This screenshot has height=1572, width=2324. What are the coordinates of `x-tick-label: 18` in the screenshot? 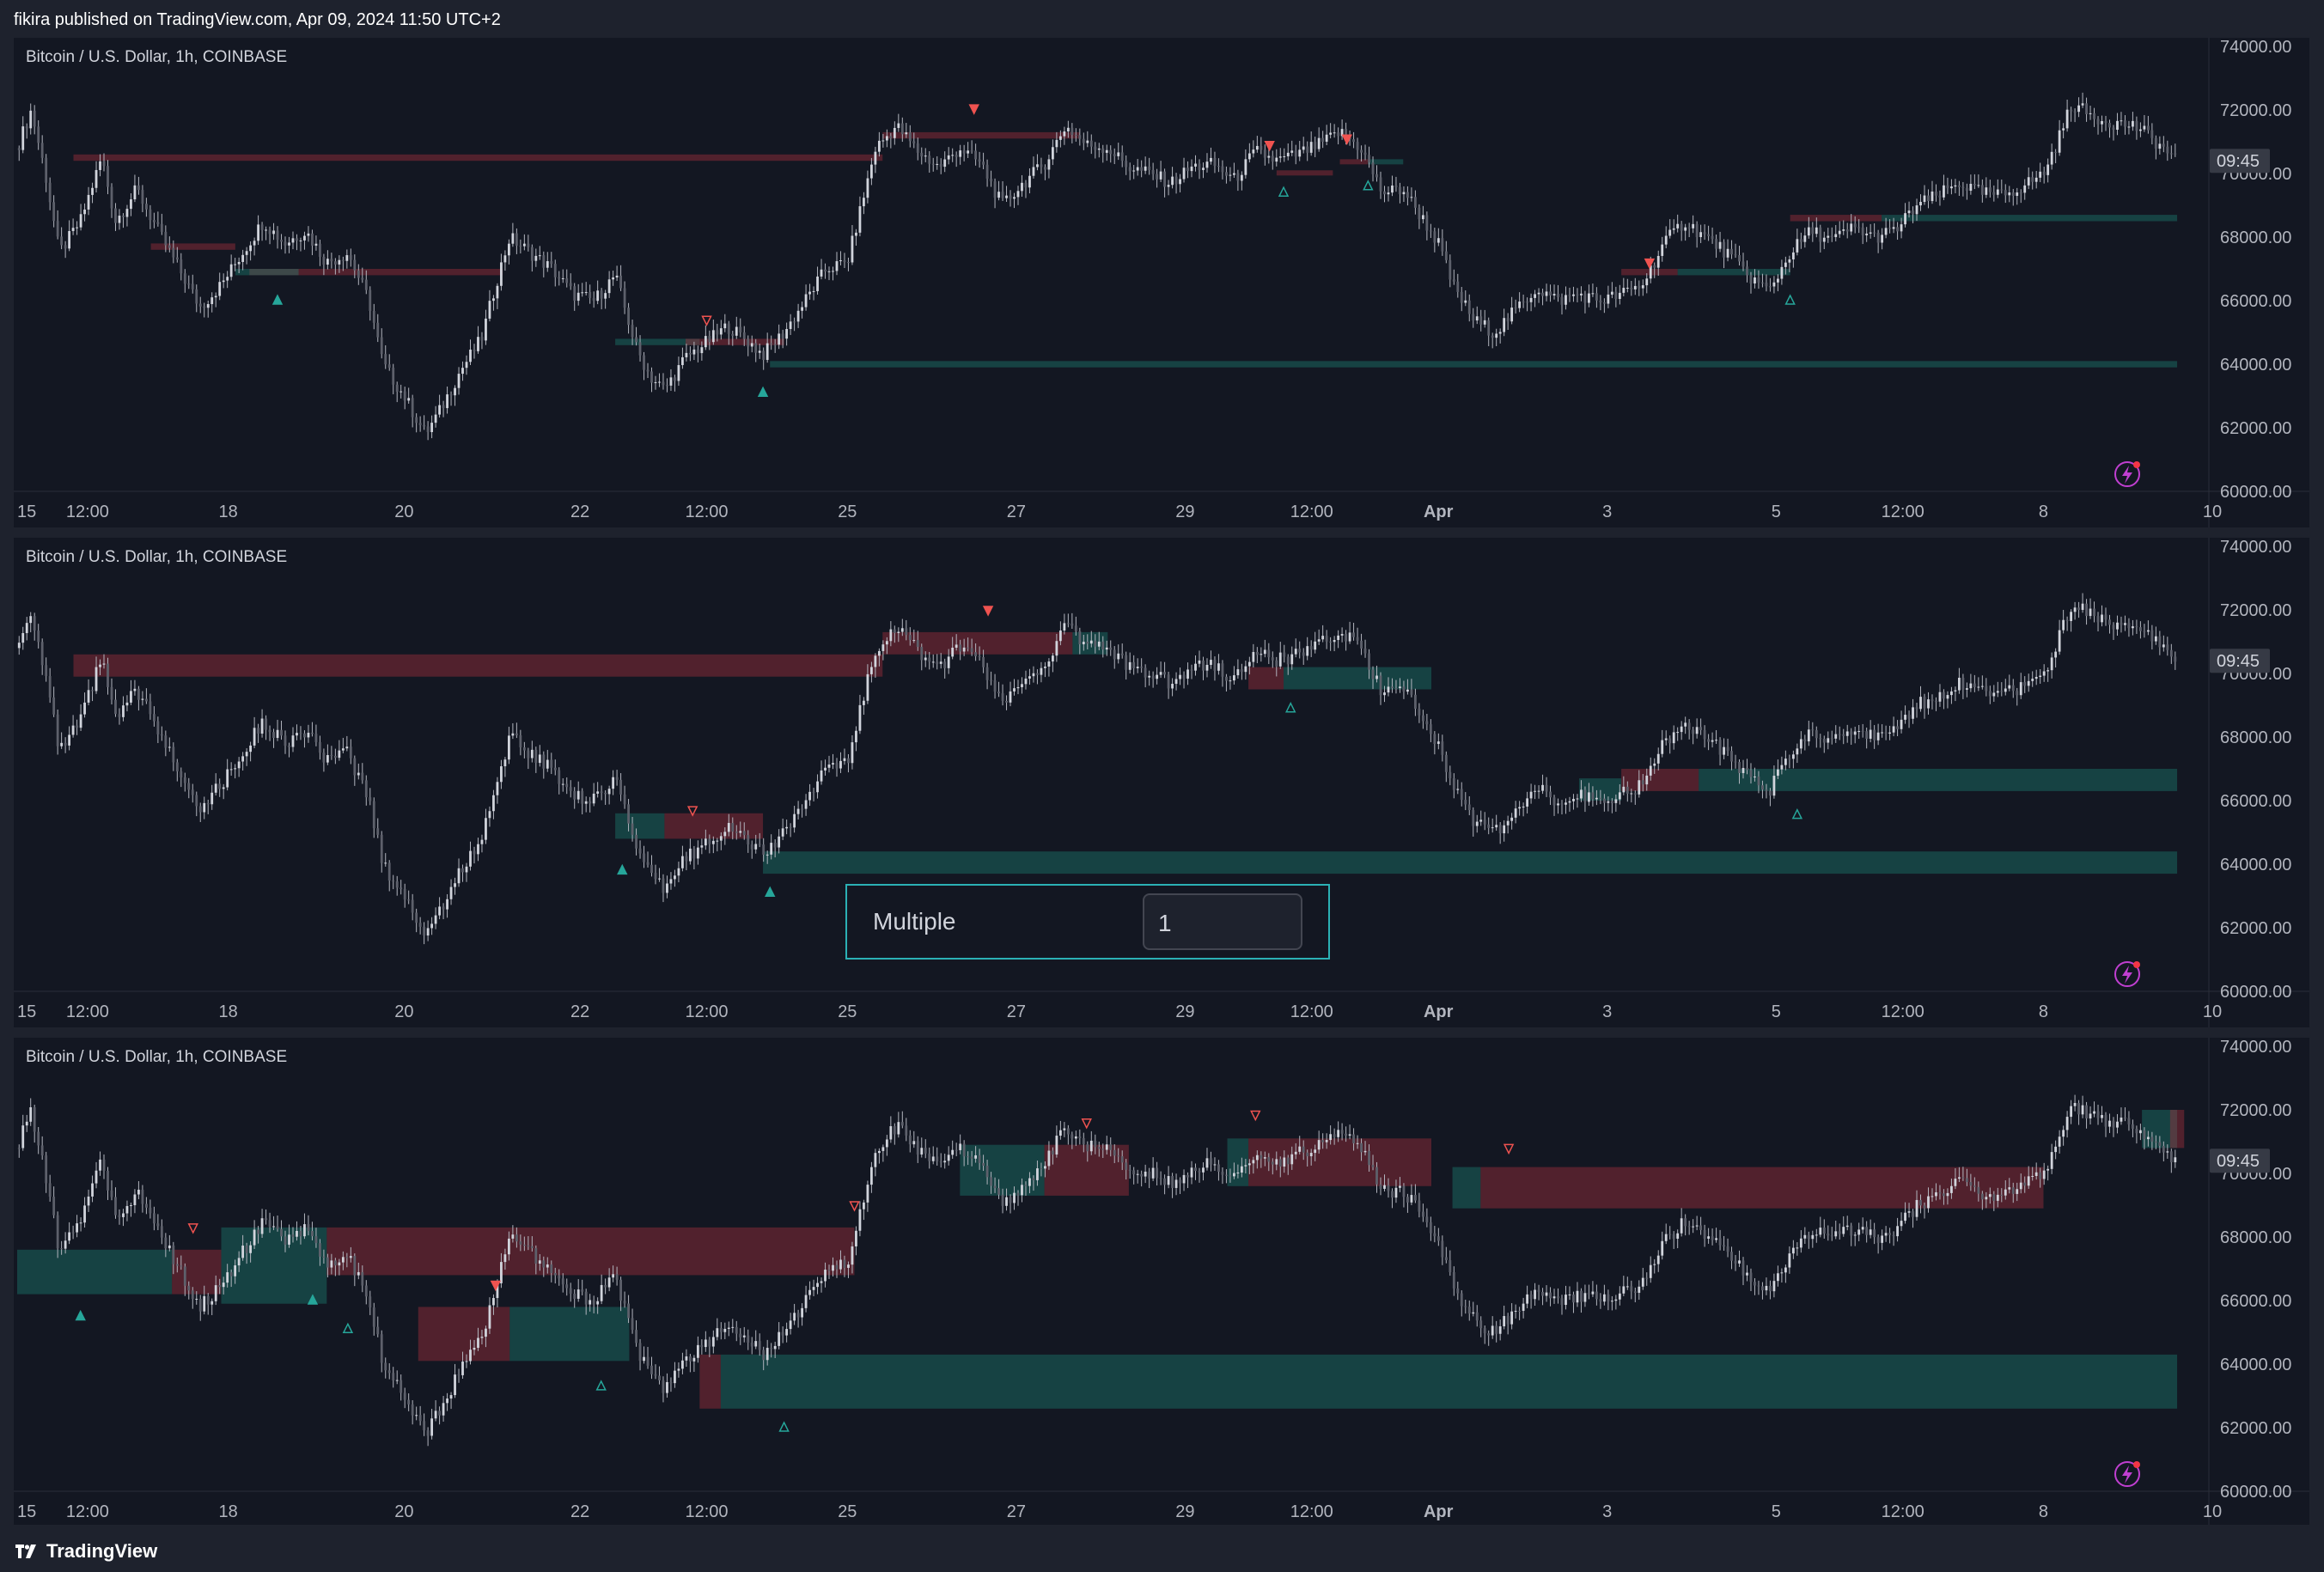 It's located at (228, 512).